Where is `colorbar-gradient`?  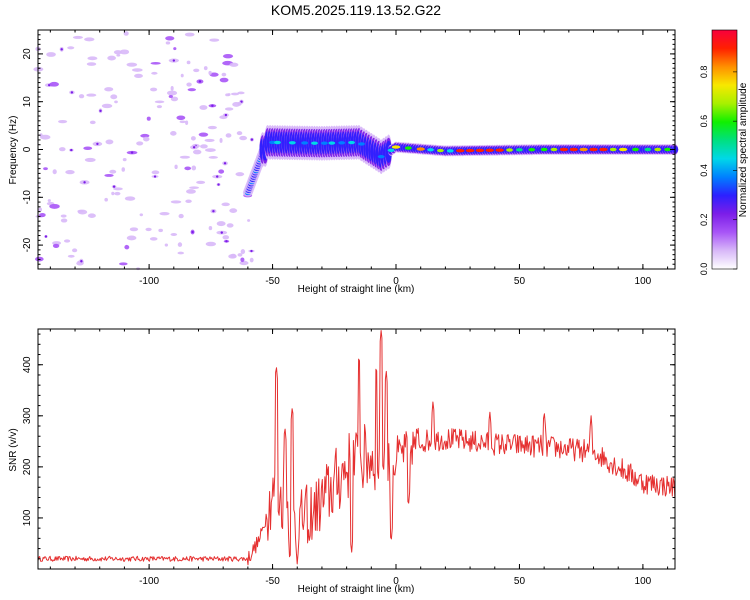
colorbar-gradient is located at coordinates (724, 149).